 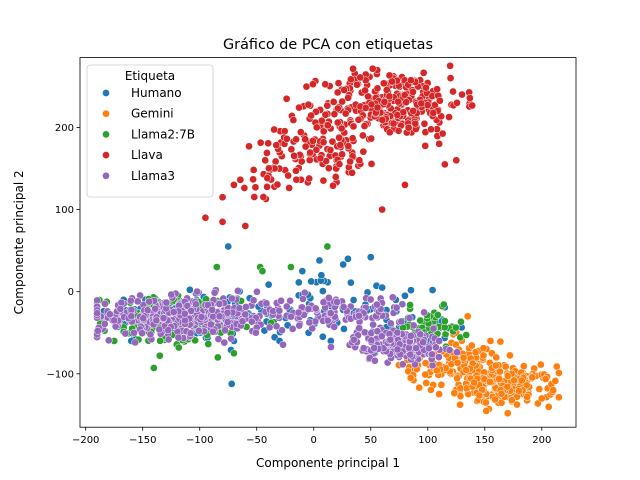 I want to click on x-axis-label: Componente principal 1, so click(x=328, y=463).